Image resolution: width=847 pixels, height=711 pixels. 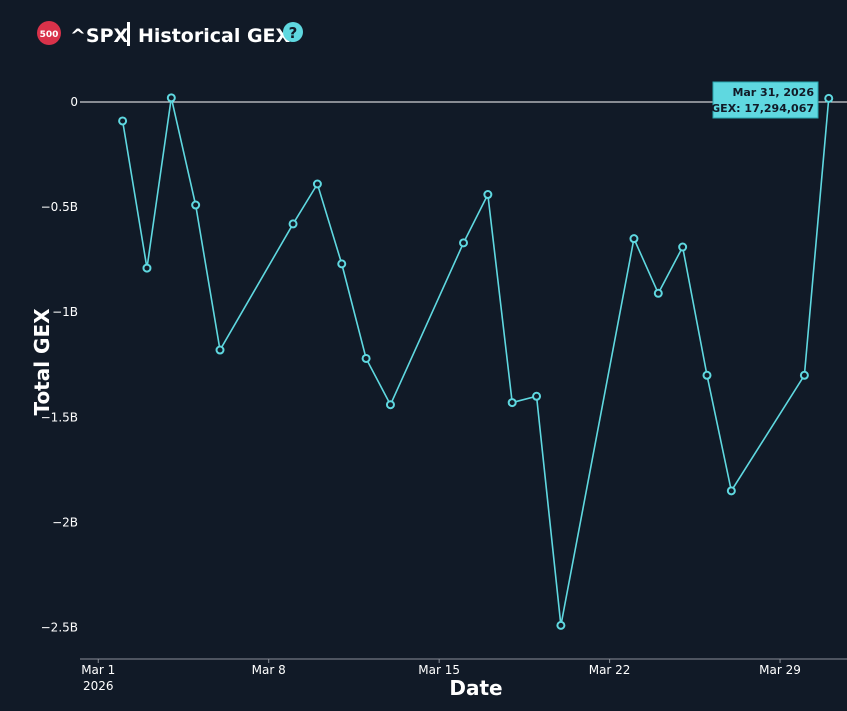 I want to click on badge-text: 500, so click(x=49, y=35).